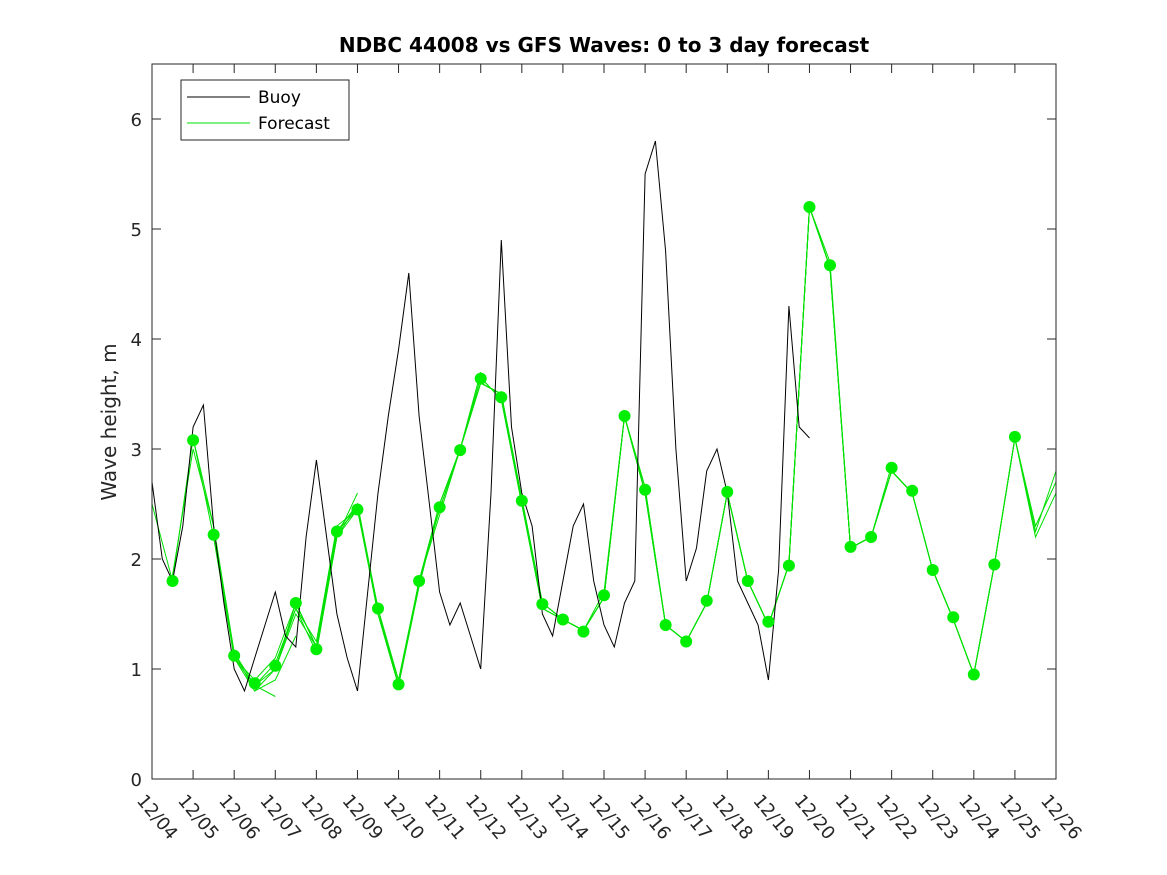 The image size is (1167, 875). Describe the element at coordinates (136, 560) in the screenshot. I see `y-tick-label: 2` at that location.